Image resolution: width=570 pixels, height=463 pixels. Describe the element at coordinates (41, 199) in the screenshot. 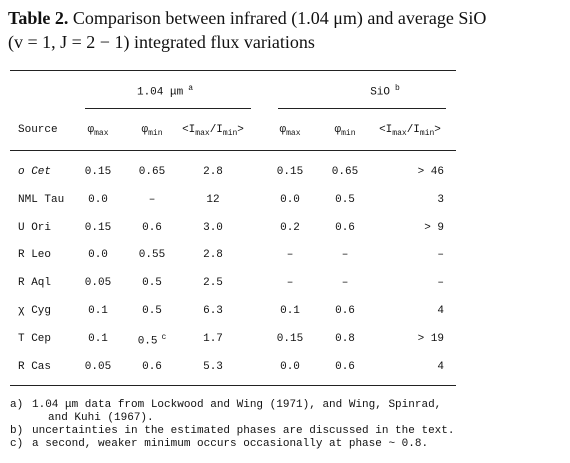

I see `source-cell: NML Tau` at that location.